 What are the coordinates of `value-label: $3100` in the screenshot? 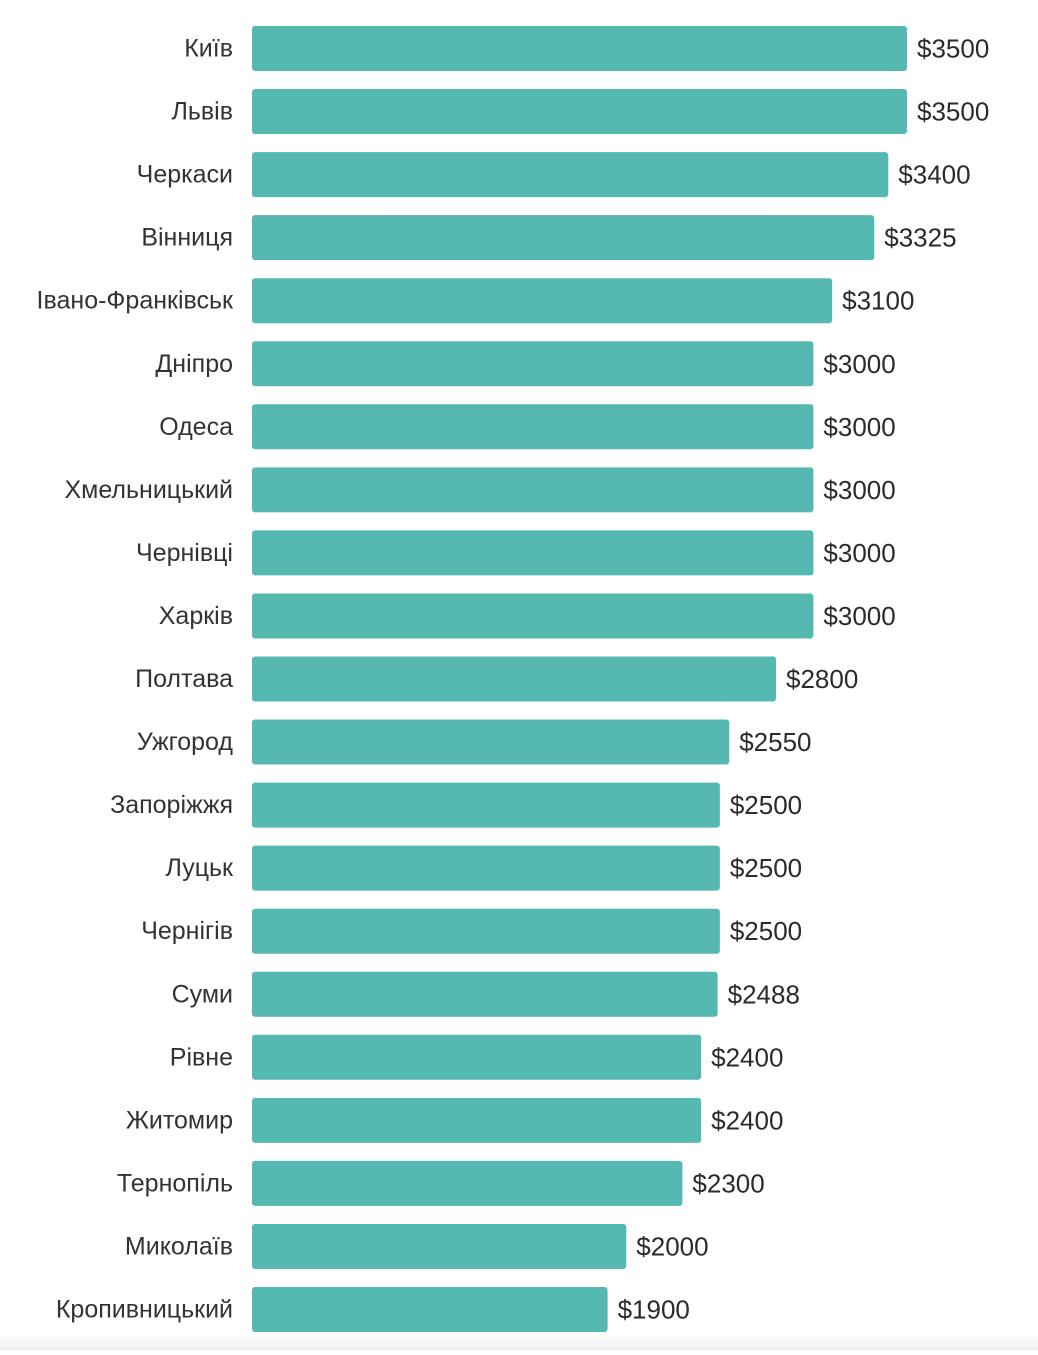 It's located at (878, 301).